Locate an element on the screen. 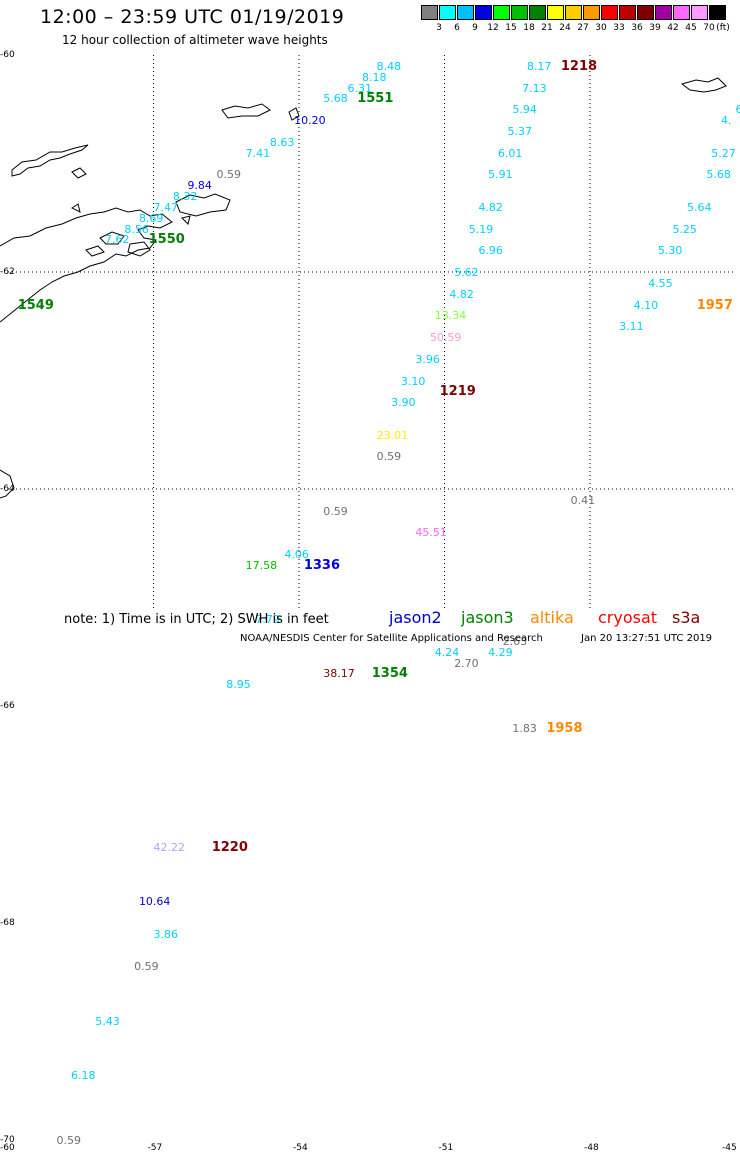 The height and width of the screenshot is (1153, 740). wave-height-observation: 7.13 is located at coordinates (534, 88).